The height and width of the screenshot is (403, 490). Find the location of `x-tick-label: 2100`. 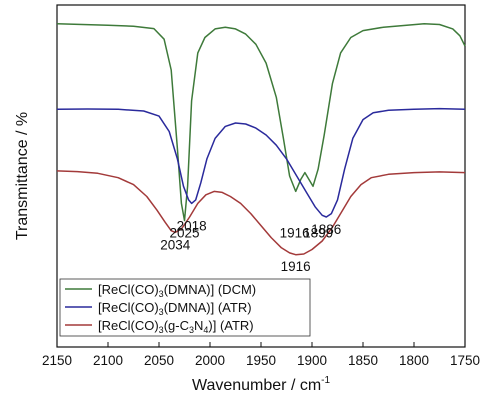

x-tick-label: 2100 is located at coordinates (108, 360).